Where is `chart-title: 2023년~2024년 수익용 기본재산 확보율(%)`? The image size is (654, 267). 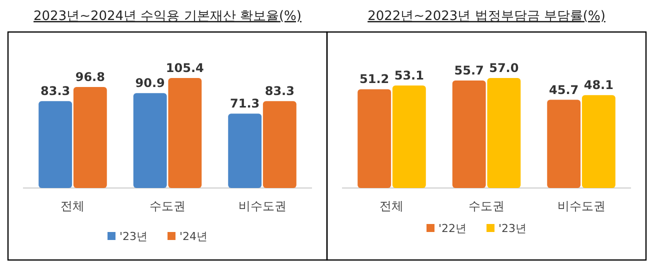
chart-title: 2023년~2024년 수익용 기본재산 확보율(%) is located at coordinates (168, 16).